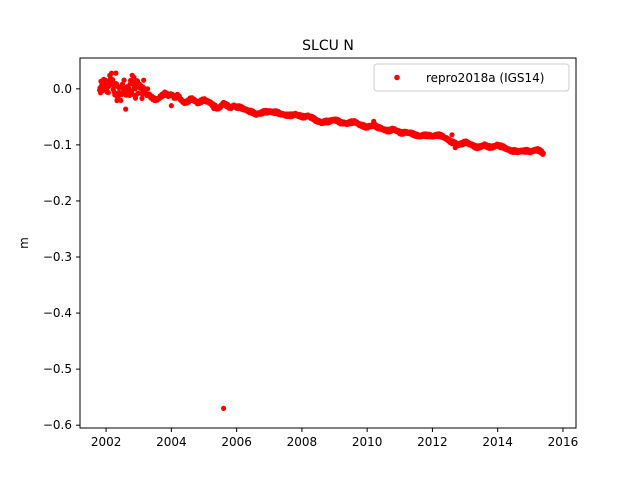 The width and height of the screenshot is (640, 480). What do you see at coordinates (302, 442) in the screenshot?
I see `x-tick-label: 2008` at bounding box center [302, 442].